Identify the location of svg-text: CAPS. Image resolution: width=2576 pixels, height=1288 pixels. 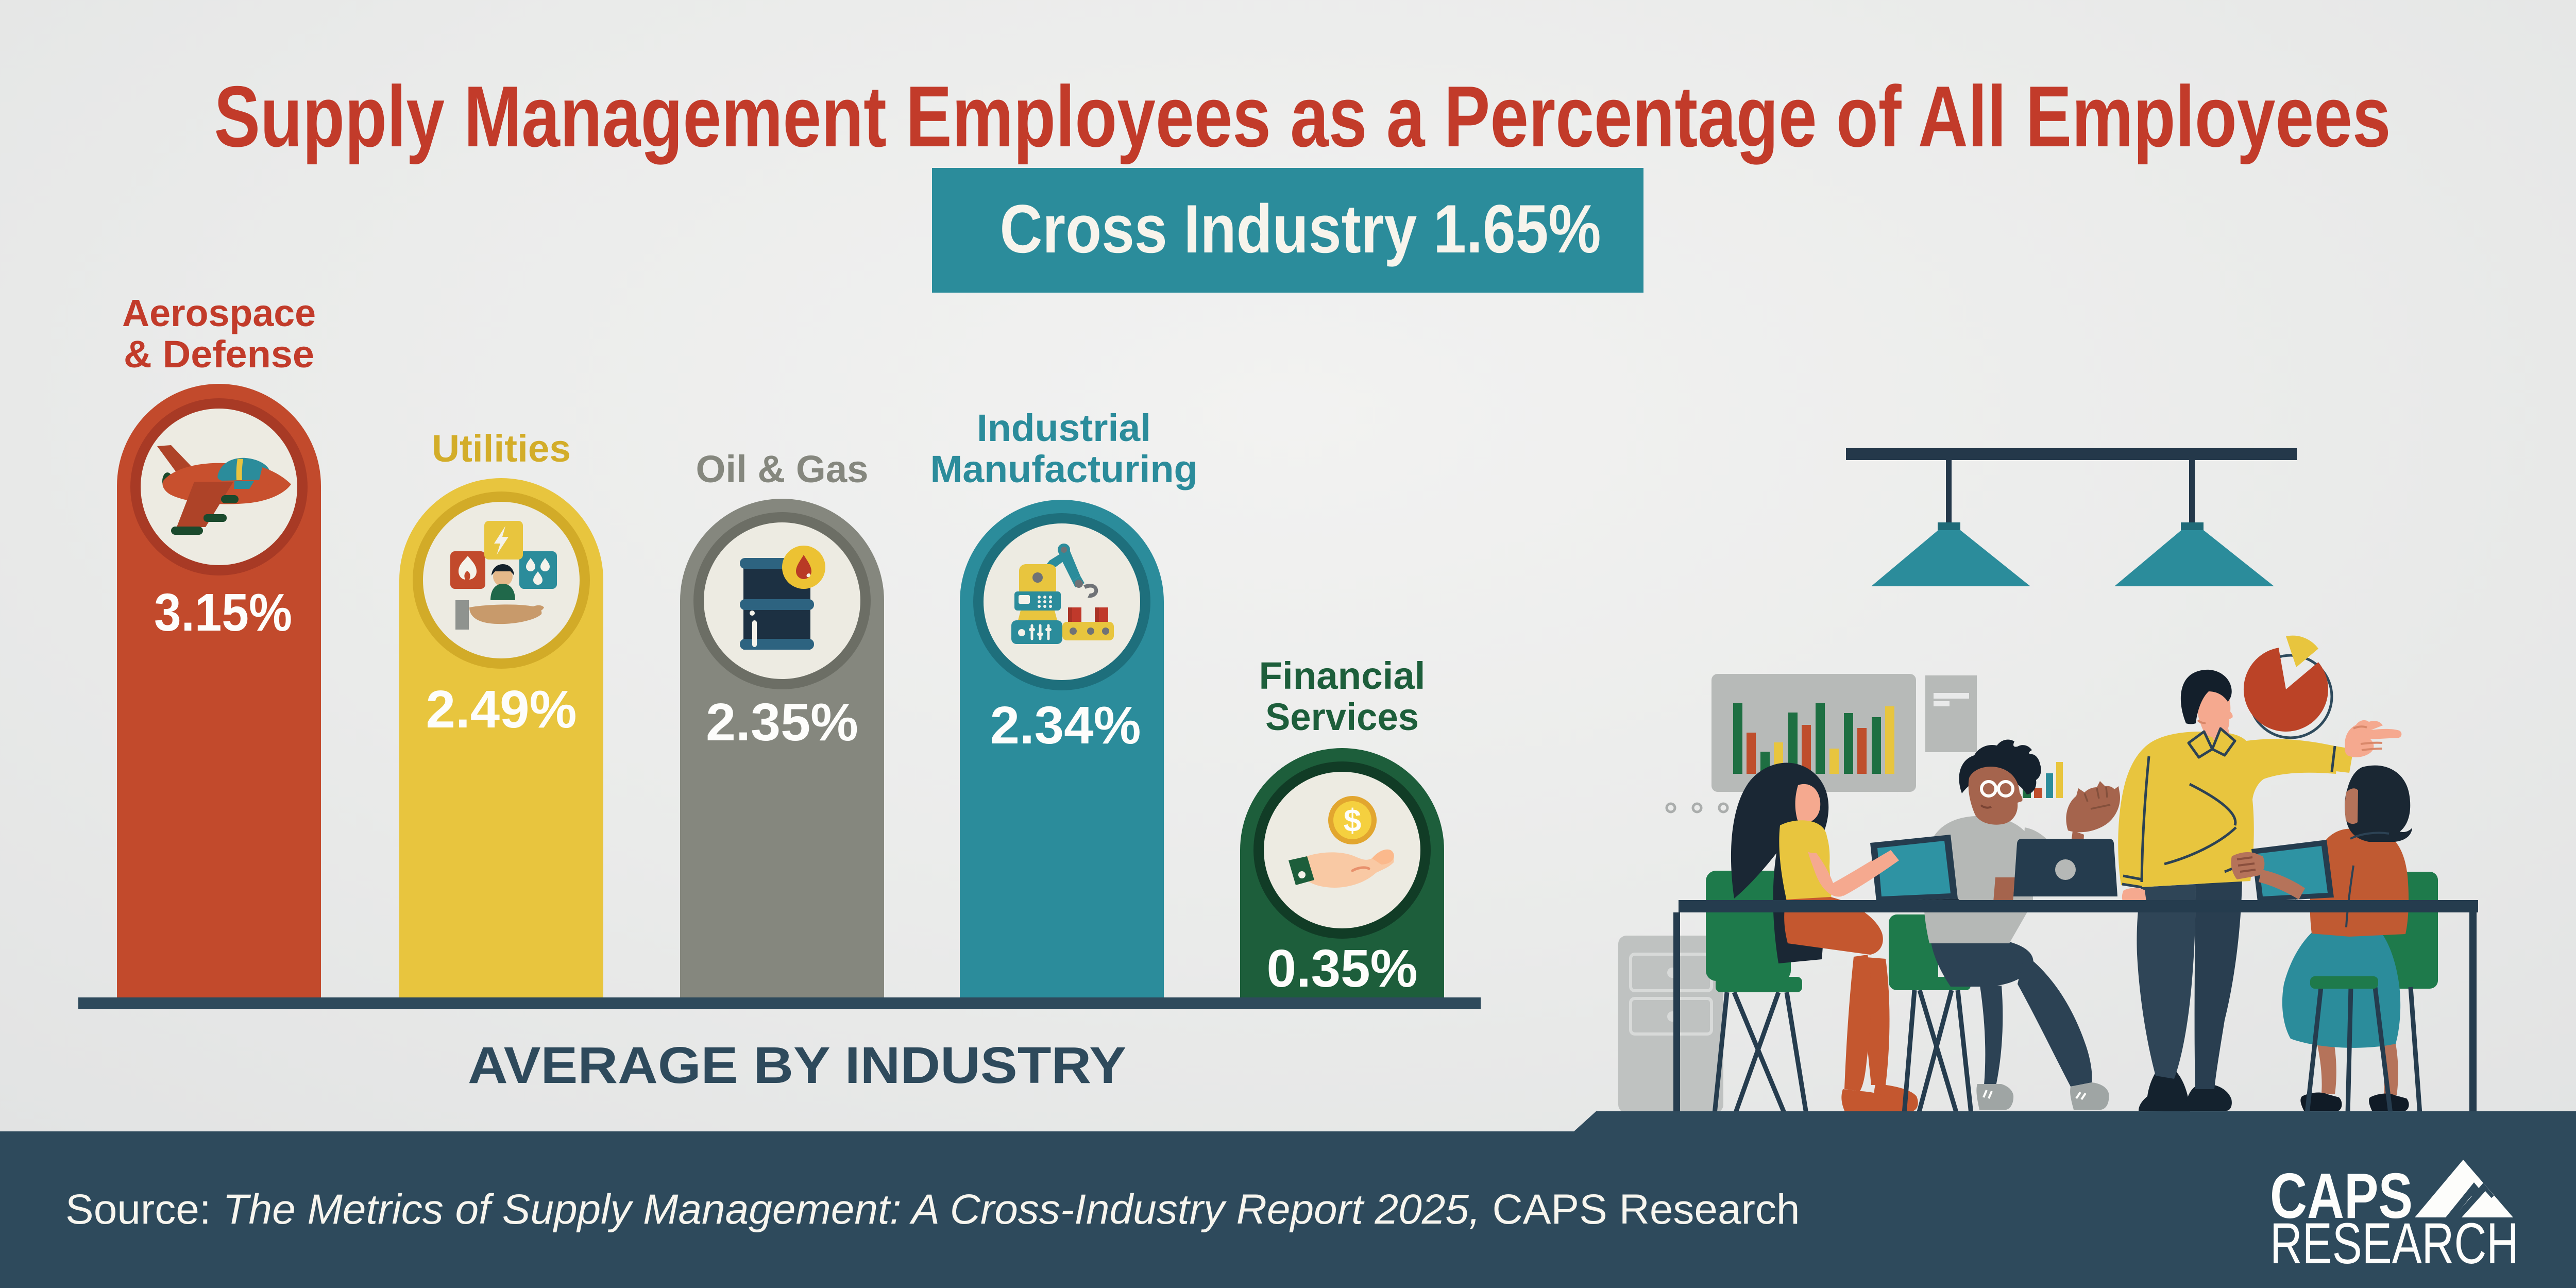
(2341, 1196).